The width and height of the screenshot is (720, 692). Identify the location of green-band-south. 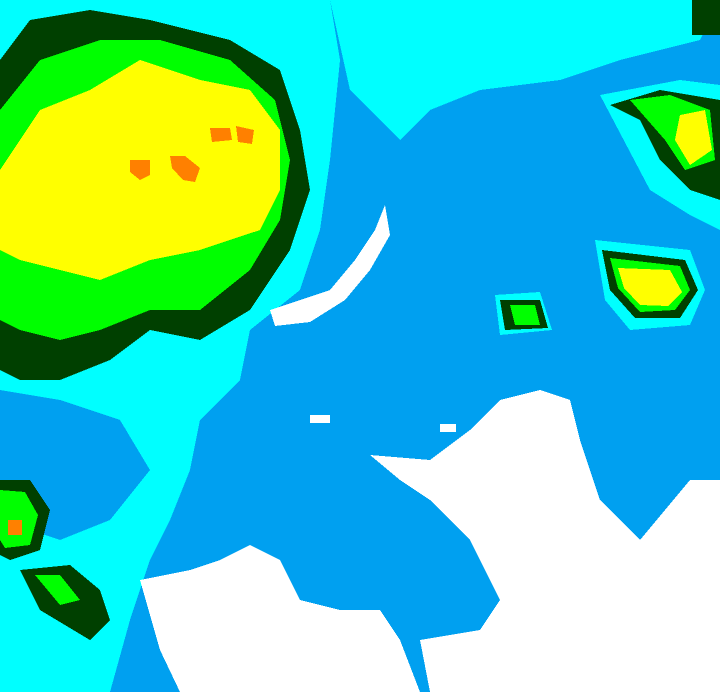
(57, 590).